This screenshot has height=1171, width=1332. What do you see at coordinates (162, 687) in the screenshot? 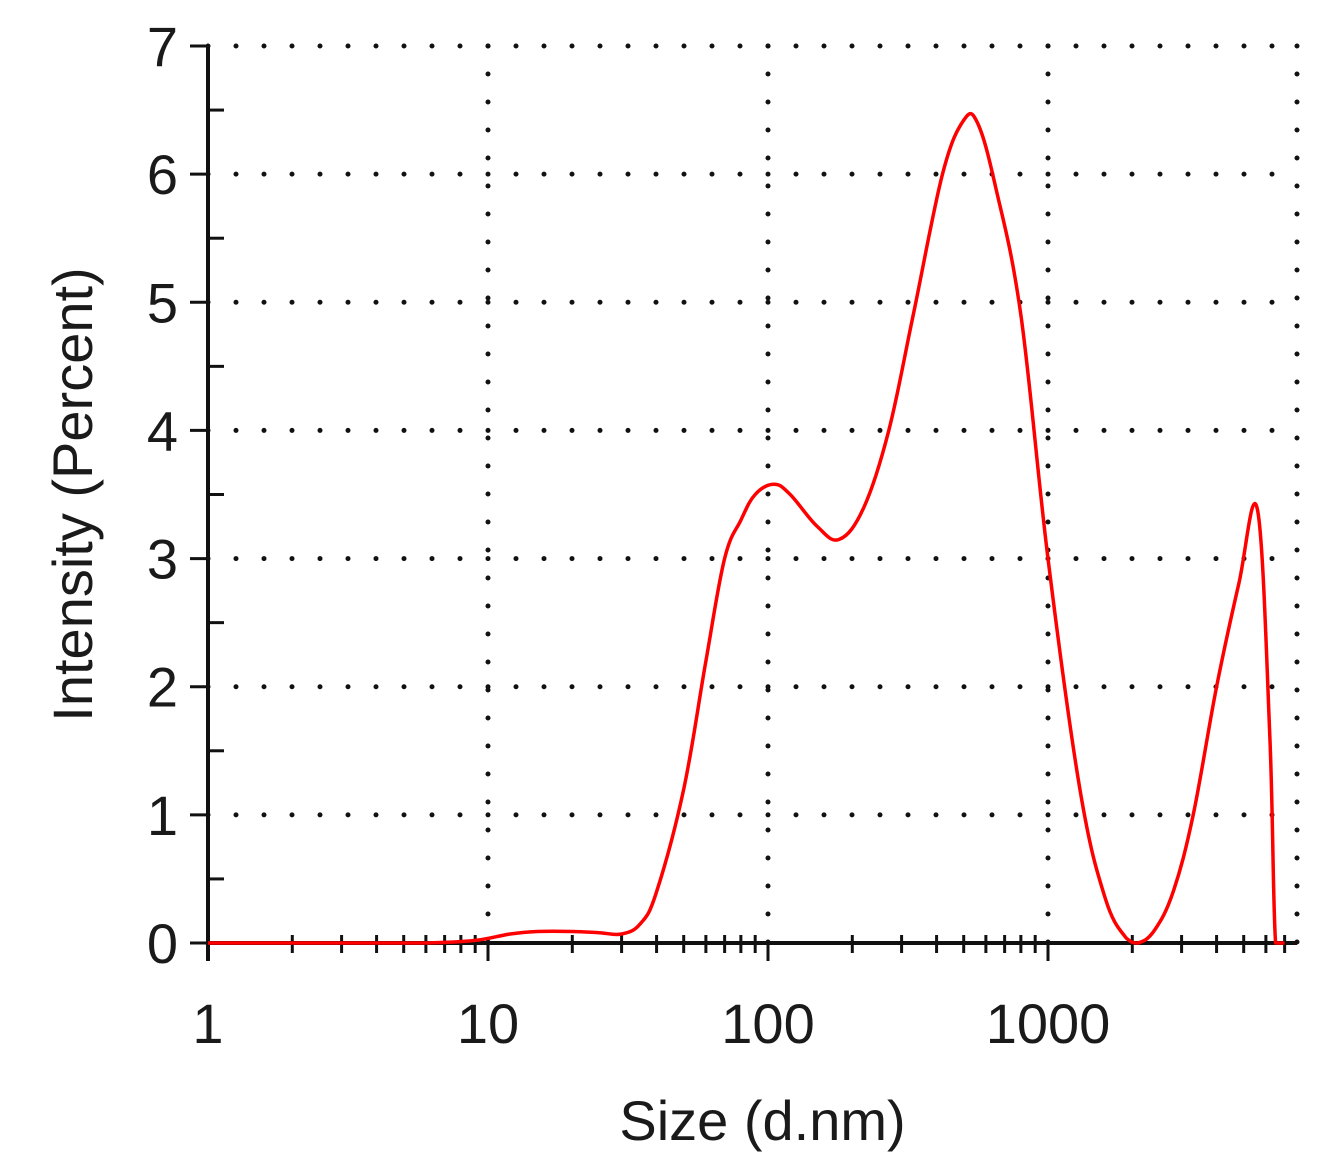
I see `y-tick-label-2: 2` at bounding box center [162, 687].